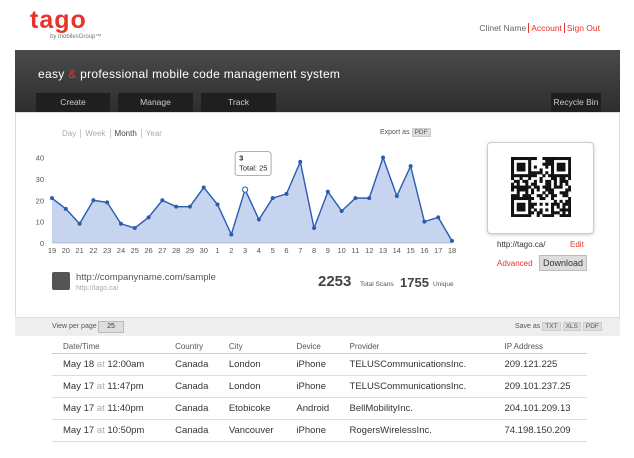  What do you see at coordinates (74, 326) in the screenshot?
I see `per-page-label: View per page` at bounding box center [74, 326].